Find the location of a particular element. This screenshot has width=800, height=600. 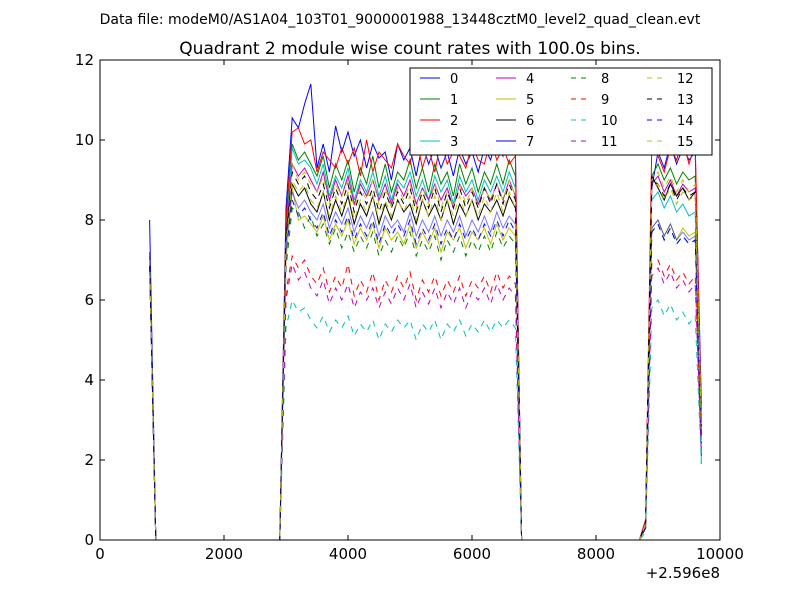

x-tick-label: 4000 is located at coordinates (348, 554).